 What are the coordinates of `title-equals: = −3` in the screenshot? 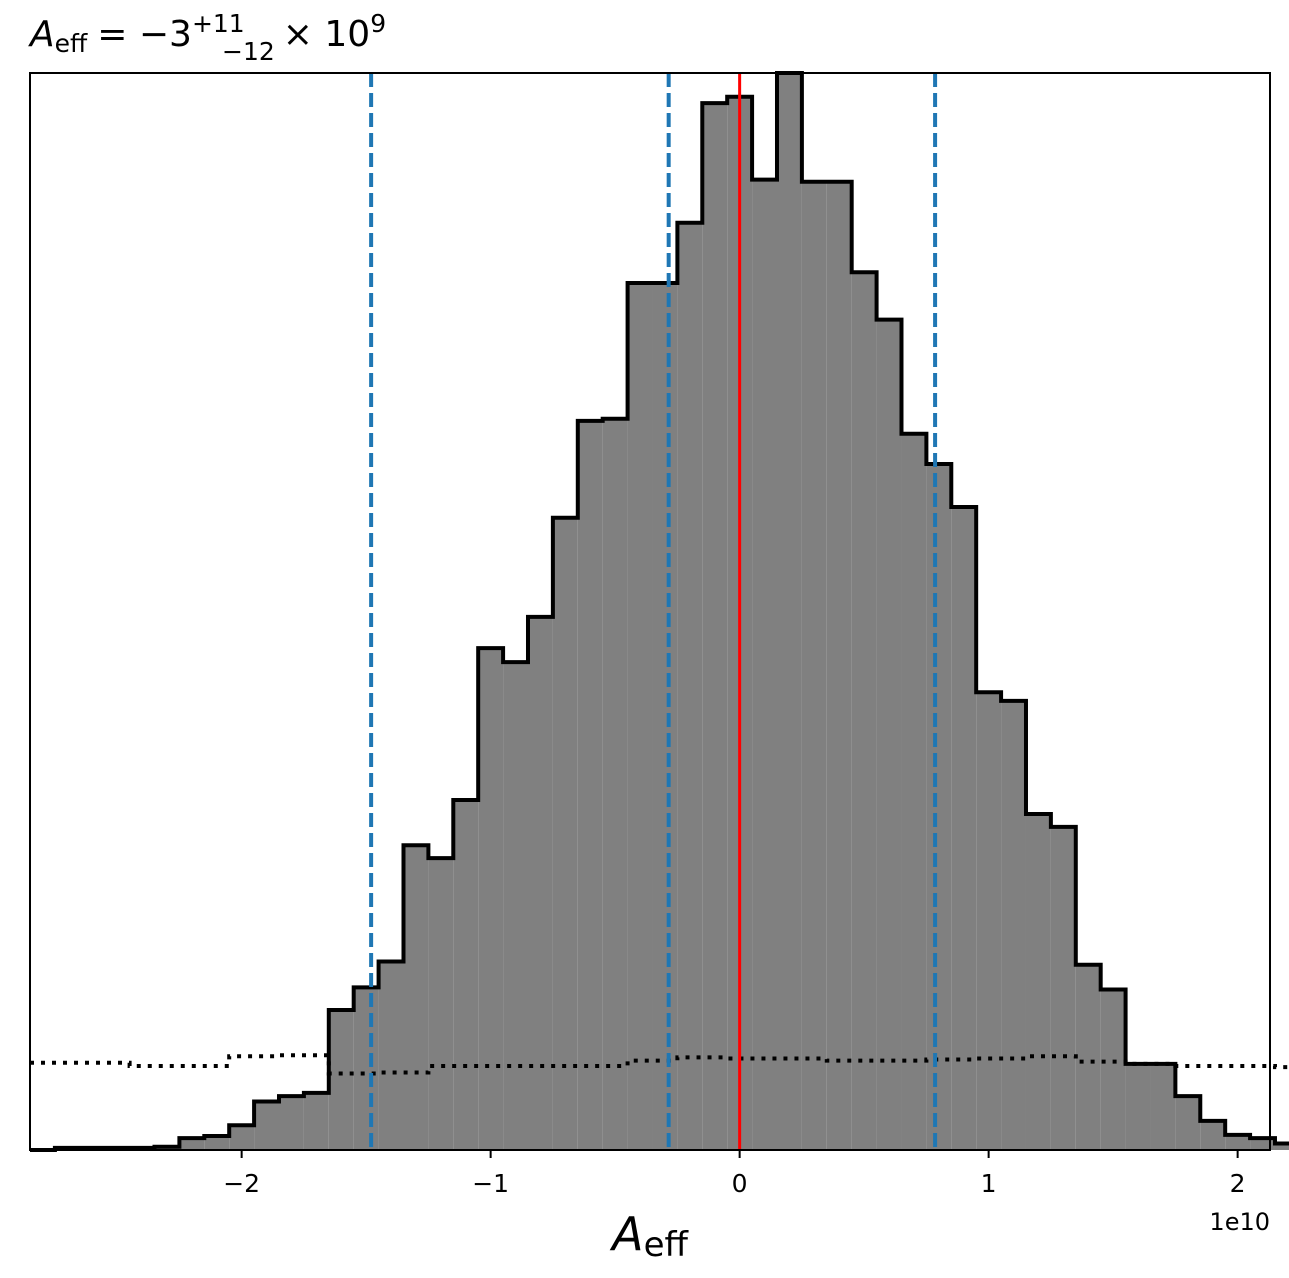 It's located at (144, 34).